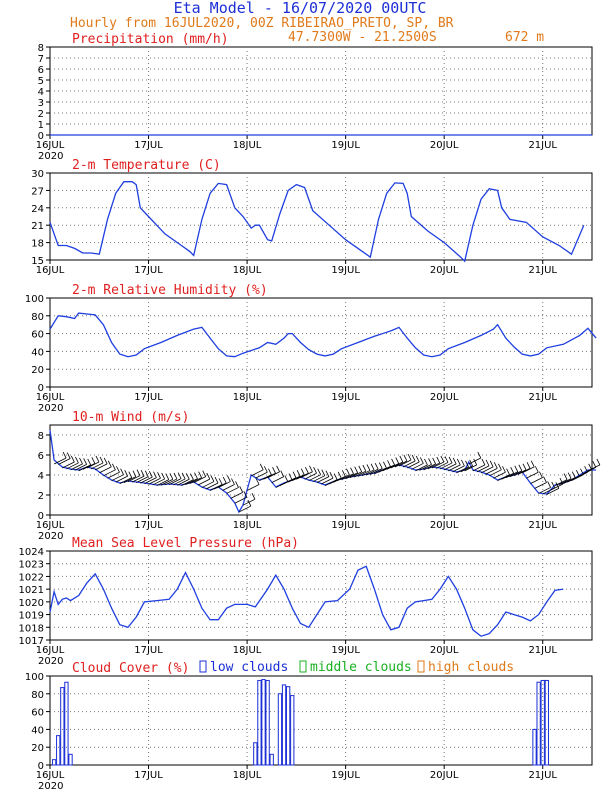 The width and height of the screenshot is (612, 792). What do you see at coordinates (130, 417) in the screenshot?
I see `panel-title: 10-m Wind (m/s)` at bounding box center [130, 417].